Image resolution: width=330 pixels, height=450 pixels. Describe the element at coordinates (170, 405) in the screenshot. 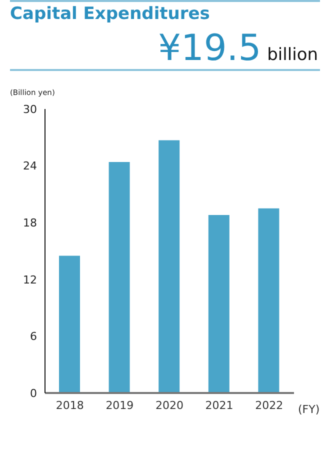

I see `x-tick-label: 2020` at that location.